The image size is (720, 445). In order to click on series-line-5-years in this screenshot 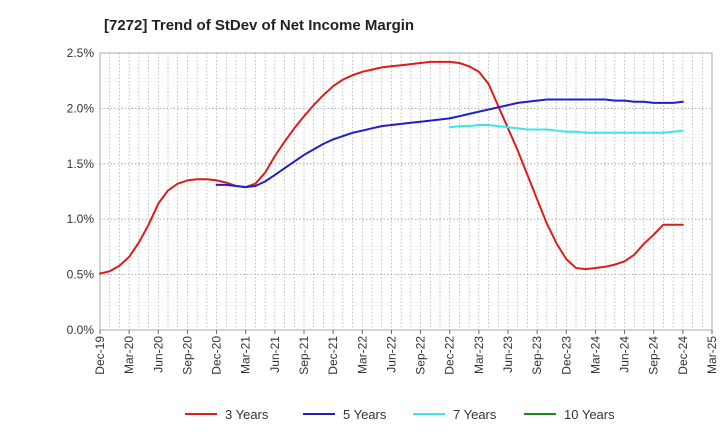, I will do `click(449, 143)`.